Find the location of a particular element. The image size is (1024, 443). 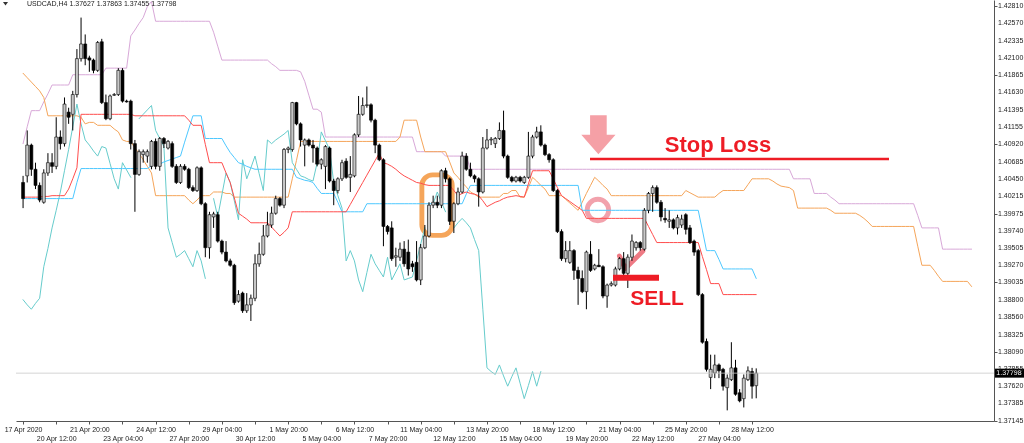

ref-line-label: SELL is located at coordinates (657, 297).